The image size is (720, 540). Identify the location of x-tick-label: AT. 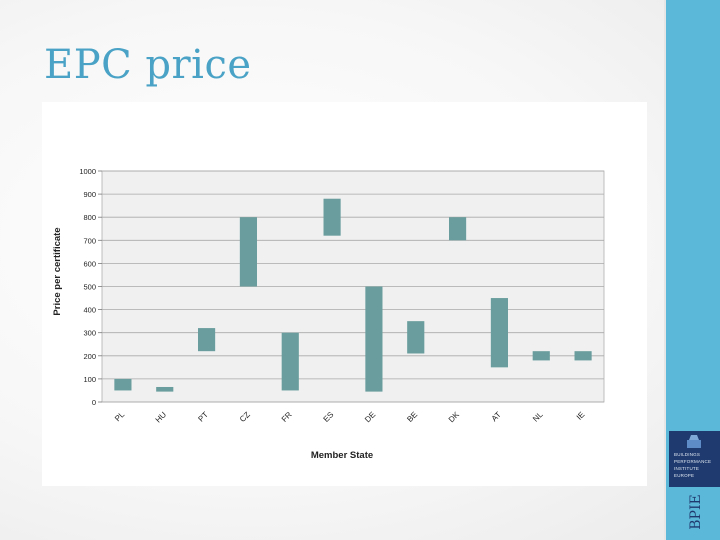
(496, 416).